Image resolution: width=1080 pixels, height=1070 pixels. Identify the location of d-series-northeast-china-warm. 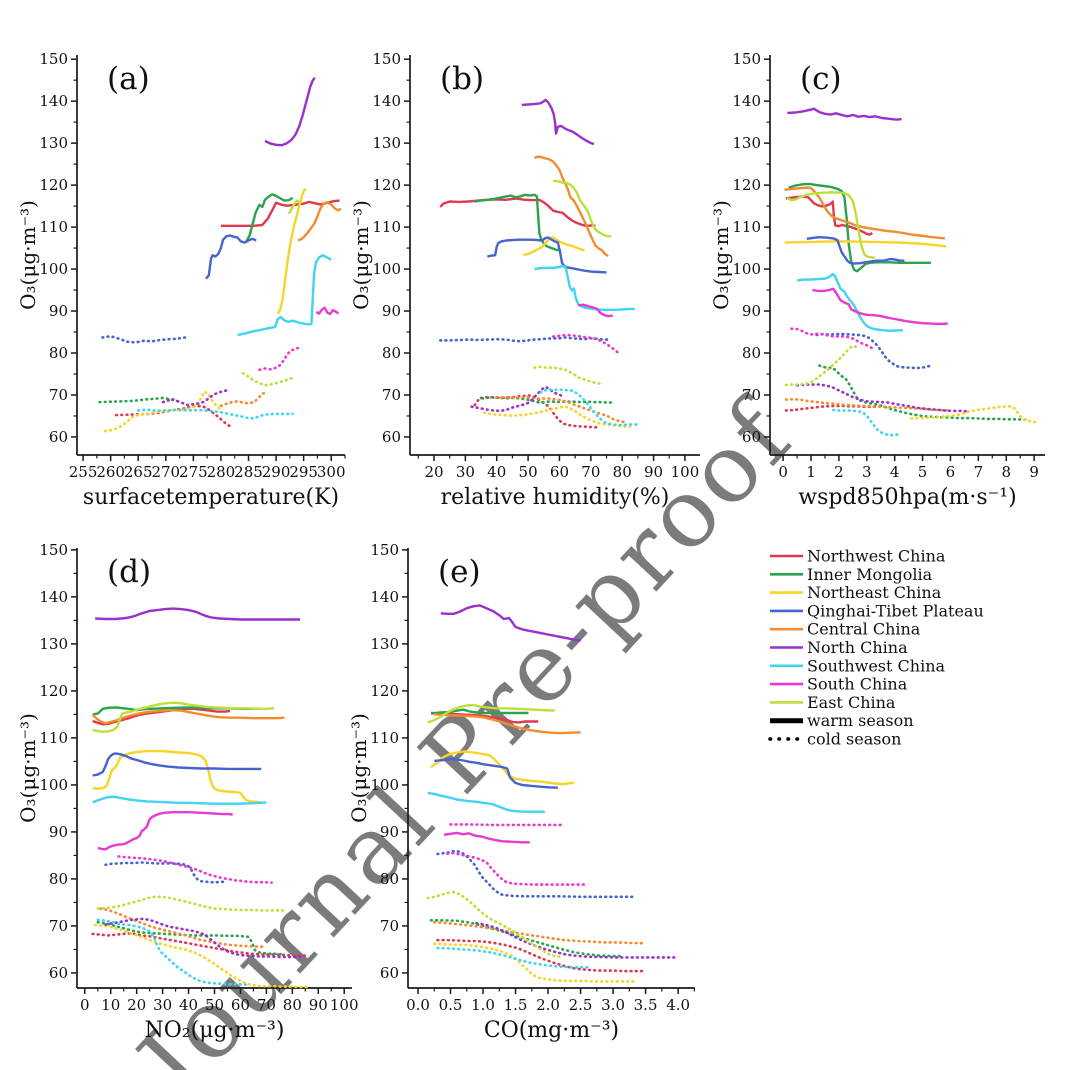
(177, 776).